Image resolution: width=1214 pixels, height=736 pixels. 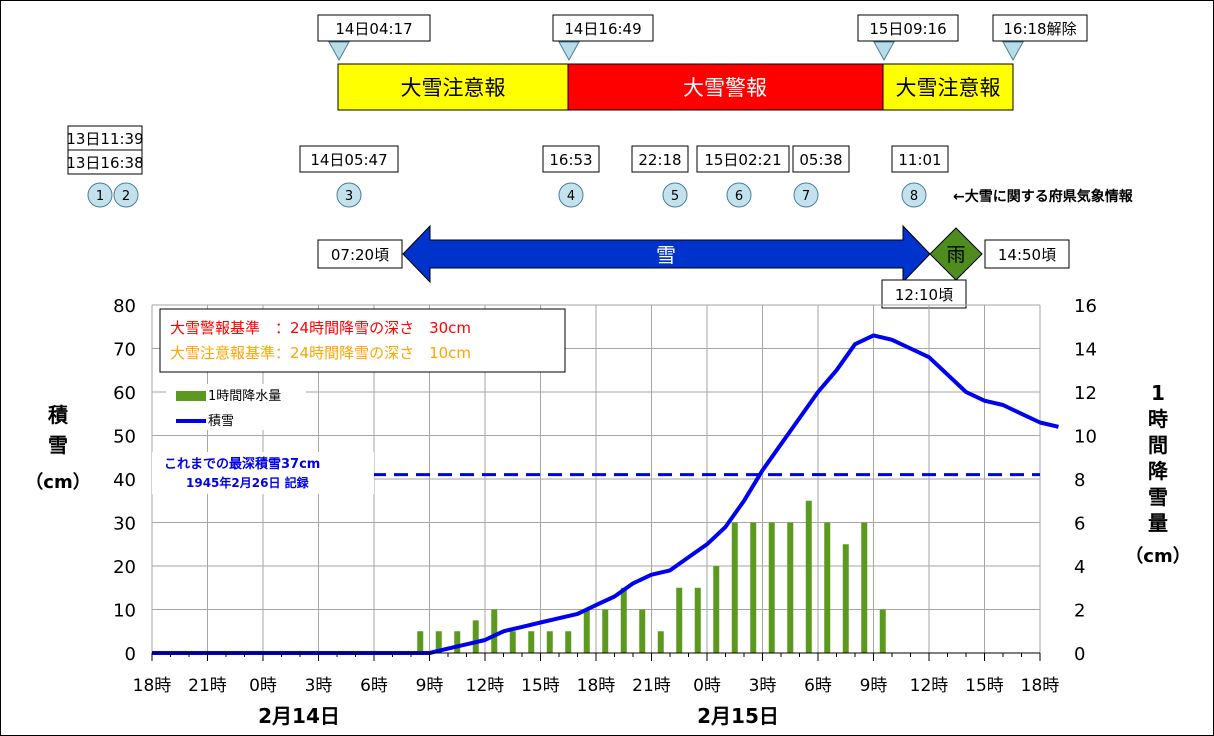 I want to click on ylabel-left-line1: 積, so click(x=58, y=415).